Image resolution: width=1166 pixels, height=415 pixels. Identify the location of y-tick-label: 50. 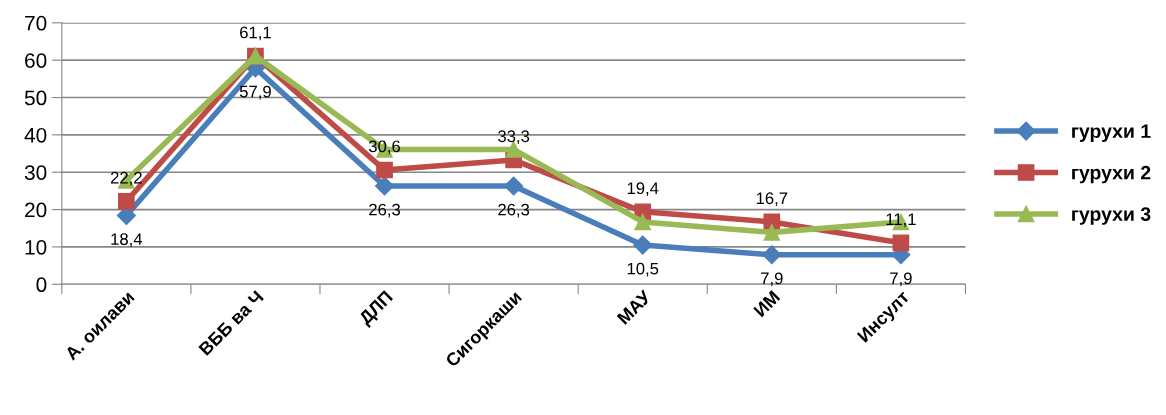
(35, 98).